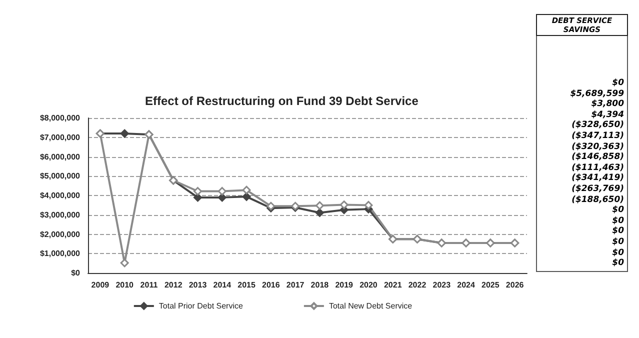 The width and height of the screenshot is (639, 338). I want to click on y-tick-label: $0, so click(76, 273).